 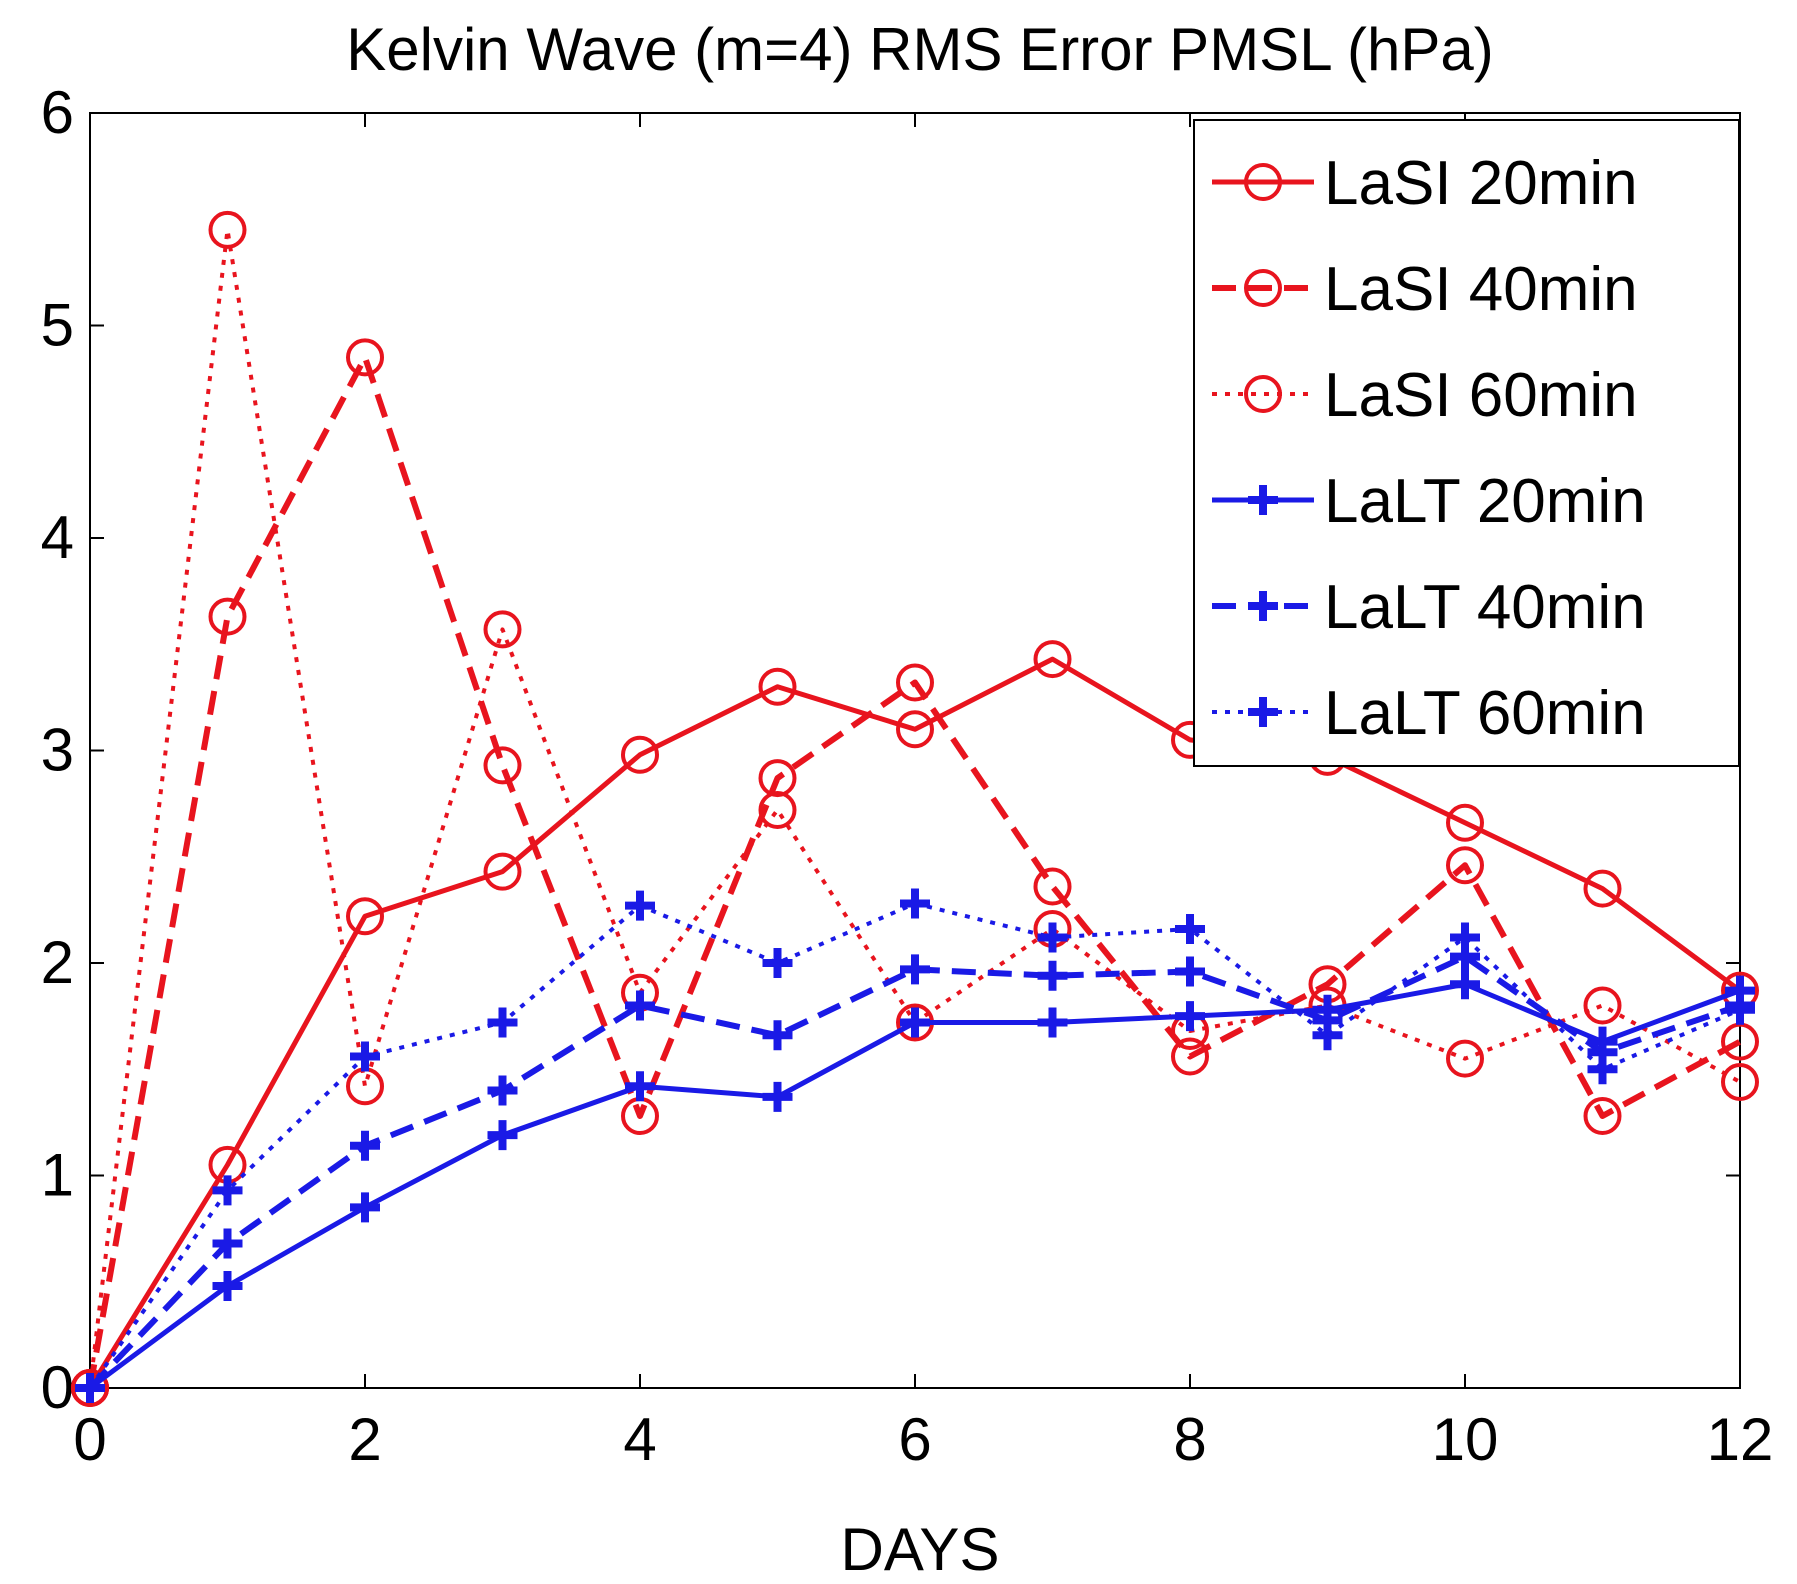 What do you see at coordinates (1481, 395) in the screenshot?
I see `legend-label: LaSI 60min` at bounding box center [1481, 395].